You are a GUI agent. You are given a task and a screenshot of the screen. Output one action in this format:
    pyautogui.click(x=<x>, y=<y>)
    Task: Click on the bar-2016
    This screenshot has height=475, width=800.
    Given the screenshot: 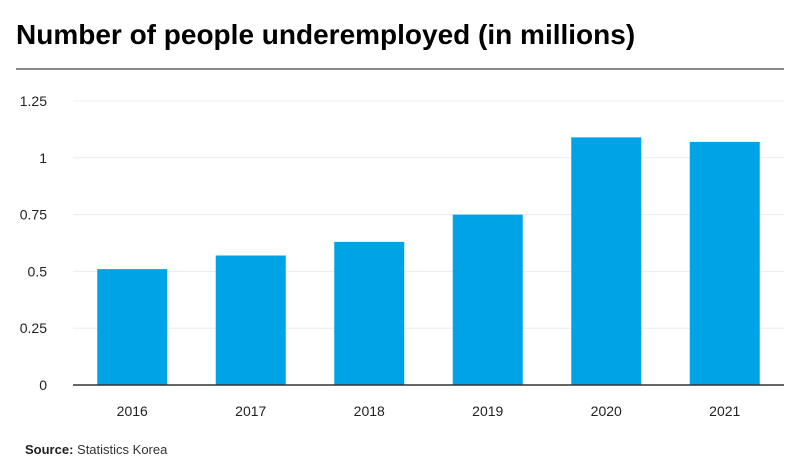 What is the action you would take?
    pyautogui.click(x=132, y=327)
    